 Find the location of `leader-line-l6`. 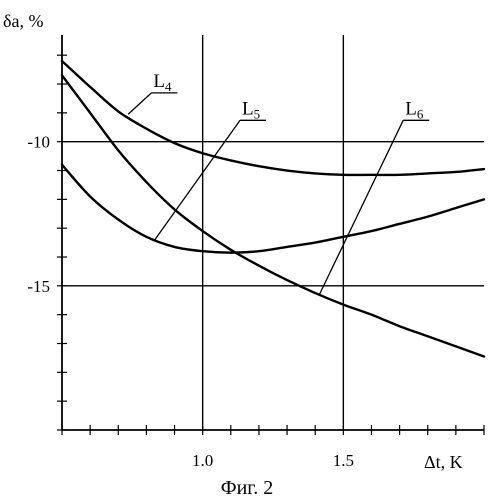

leader-line-l6 is located at coordinates (361, 207).